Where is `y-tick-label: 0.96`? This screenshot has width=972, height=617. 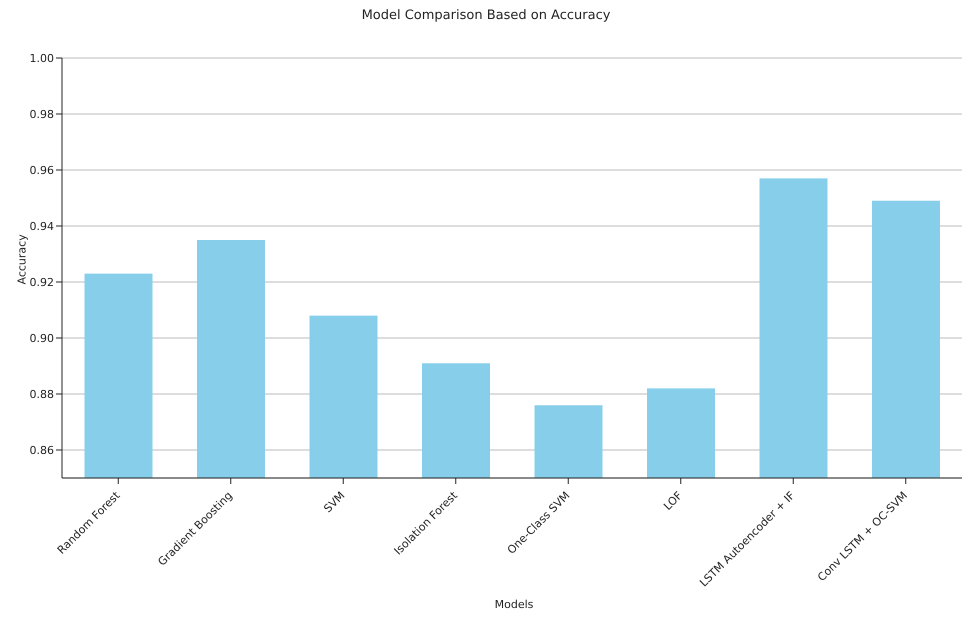
y-tick-label: 0.96 is located at coordinates (42, 170).